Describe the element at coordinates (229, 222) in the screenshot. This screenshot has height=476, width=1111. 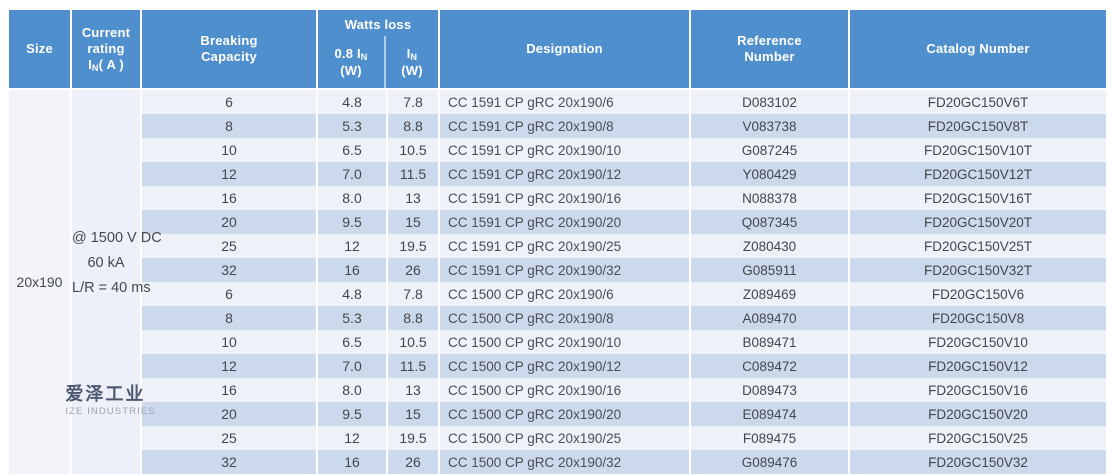
I see `cell-current-rating: 20` at that location.